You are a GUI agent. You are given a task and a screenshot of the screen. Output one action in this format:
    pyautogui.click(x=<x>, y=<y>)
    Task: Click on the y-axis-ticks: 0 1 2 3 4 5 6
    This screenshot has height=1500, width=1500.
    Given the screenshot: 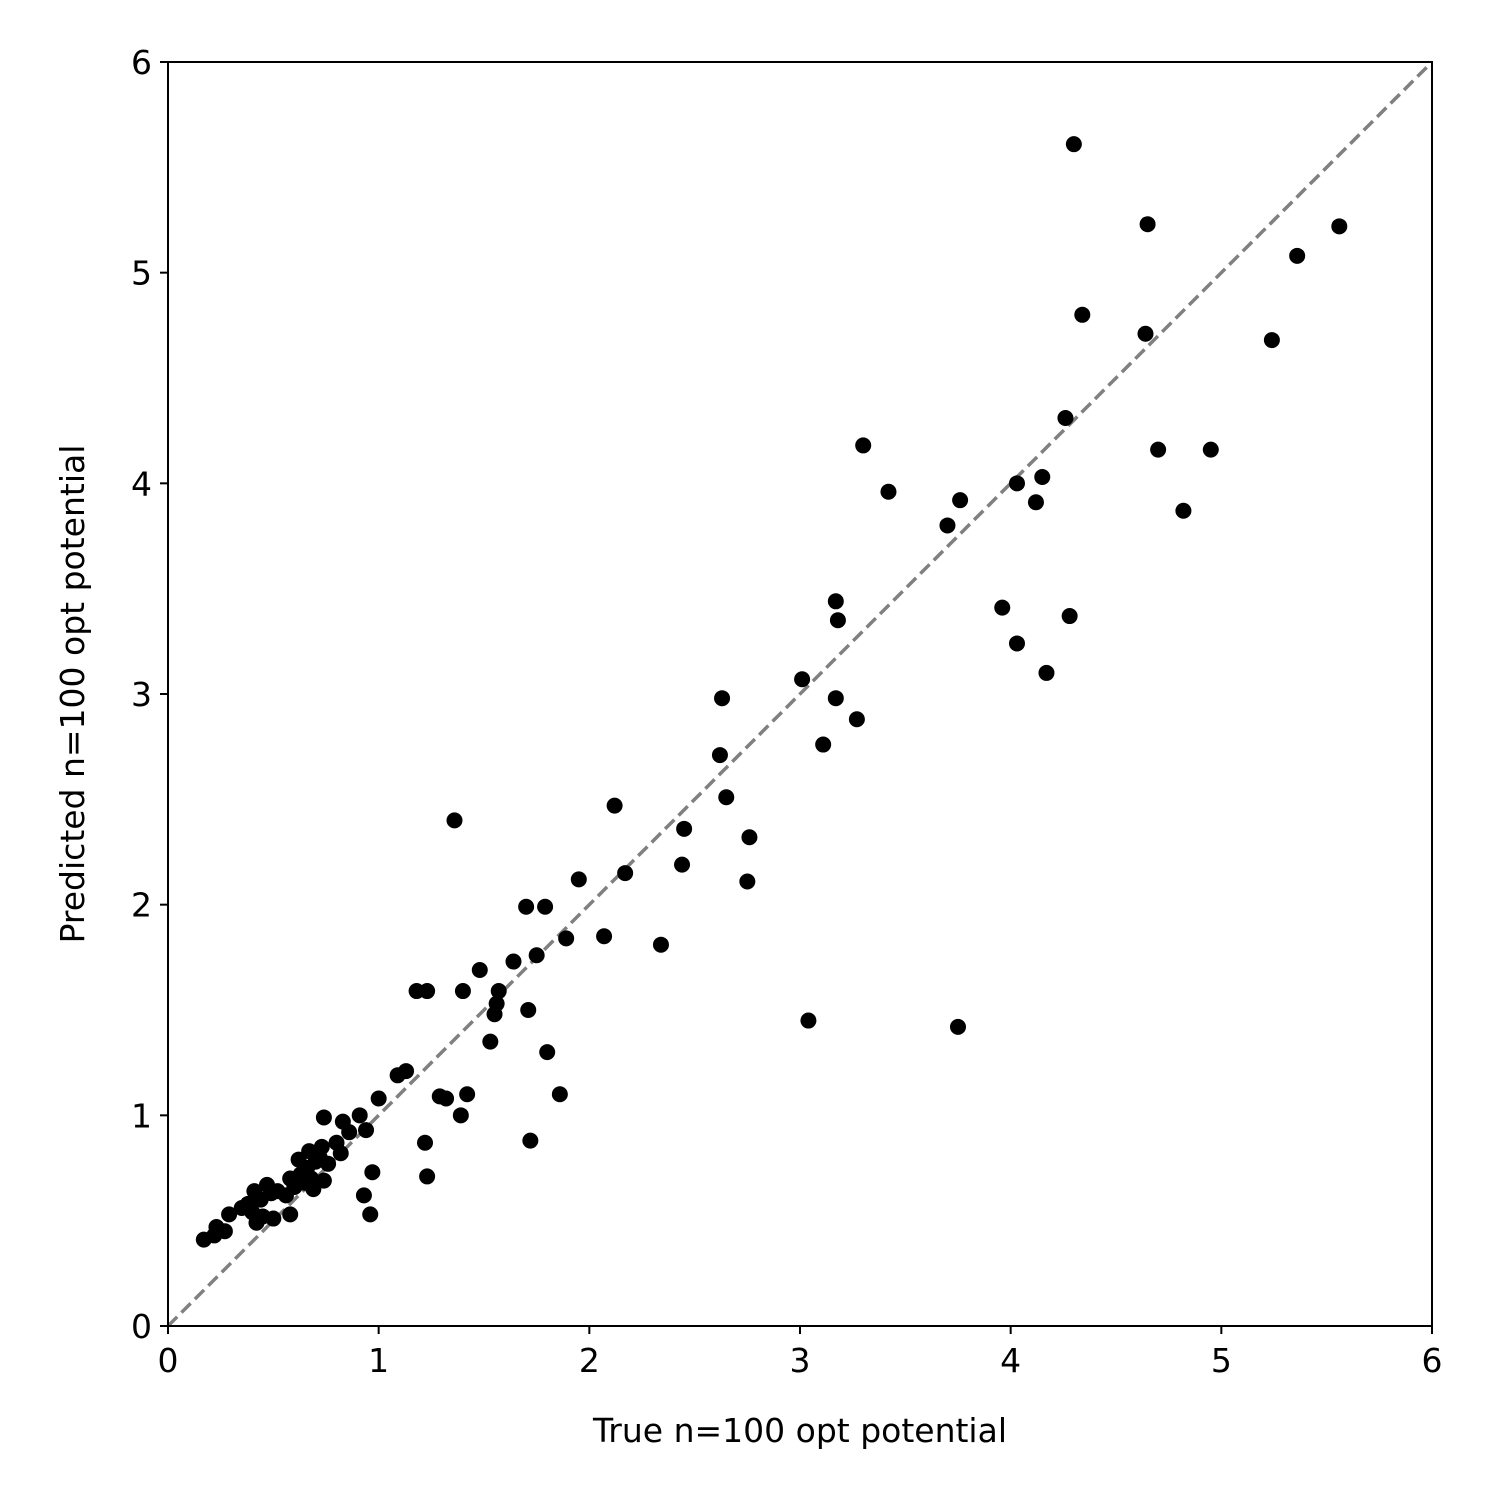 What is the action you would take?
    pyautogui.click(x=149, y=694)
    